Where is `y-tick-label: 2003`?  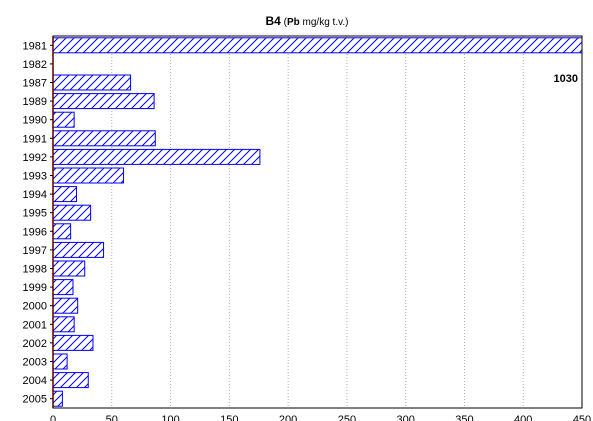 y-tick-label: 2003 is located at coordinates (35, 363).